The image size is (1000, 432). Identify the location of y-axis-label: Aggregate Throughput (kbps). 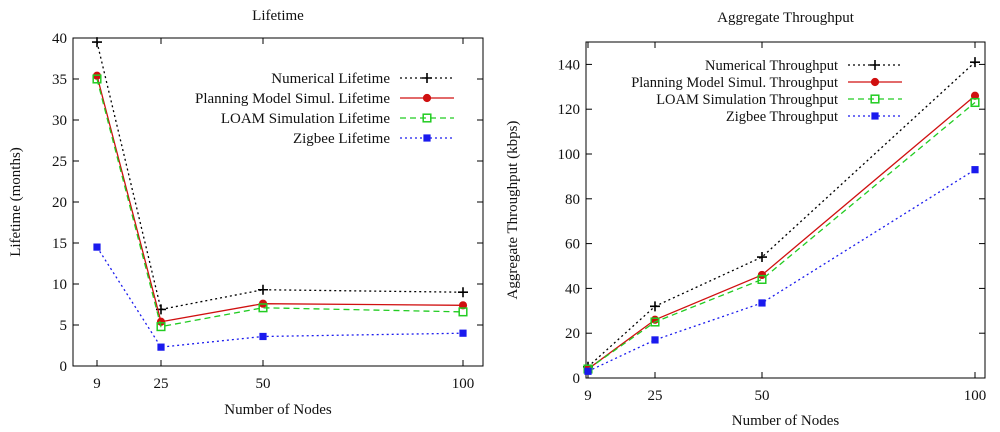
(513, 210).